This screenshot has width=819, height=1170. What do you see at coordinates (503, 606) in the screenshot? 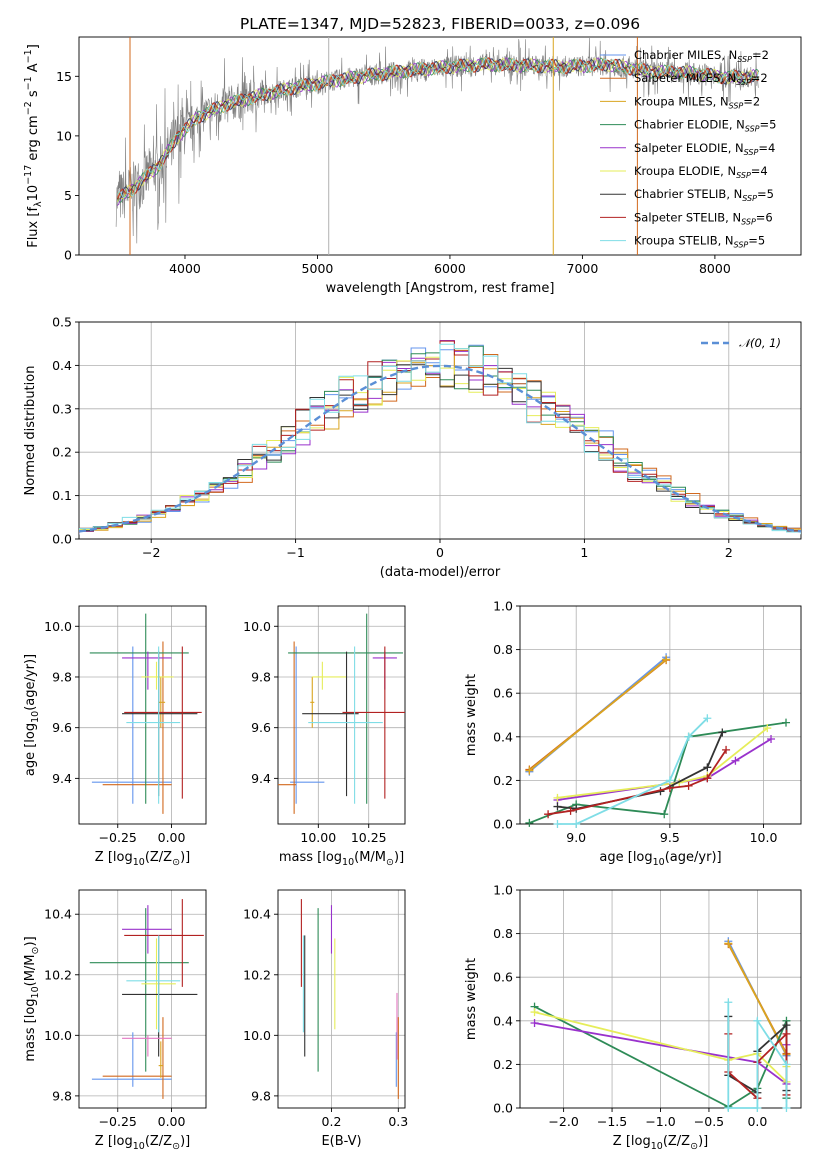
I see `y-tick-label: 1.0` at bounding box center [503, 606].